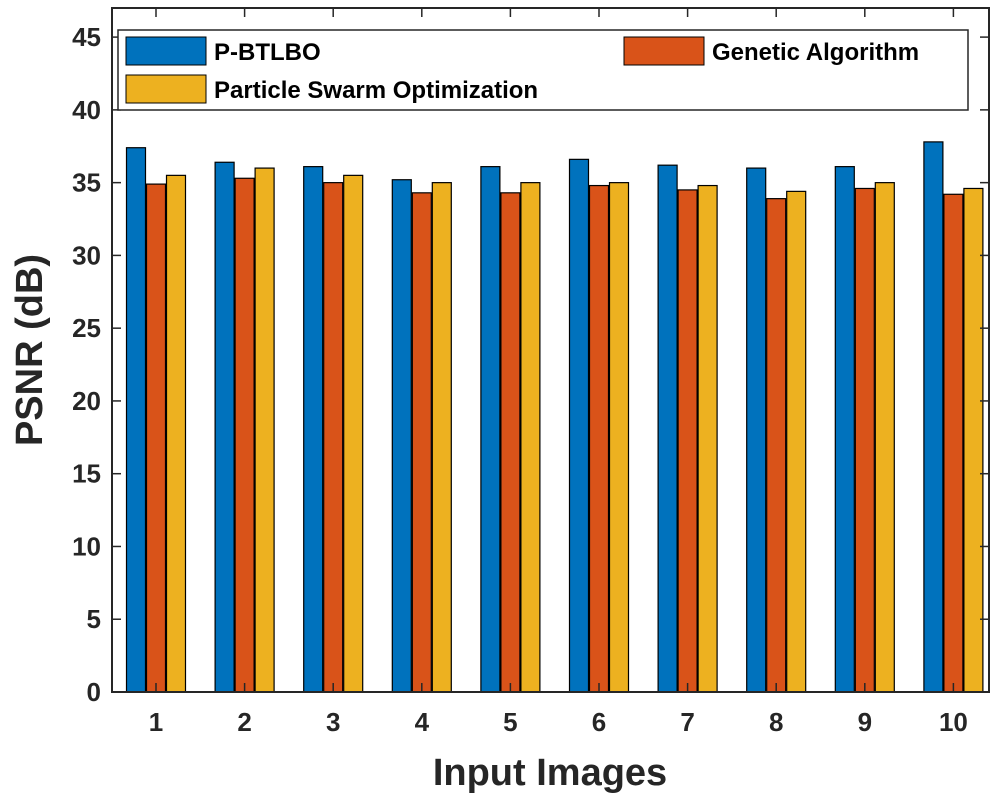 The height and width of the screenshot is (804, 997). Describe the element at coordinates (86, 364) in the screenshot. I see `y-tick-labels: 0 5 10 15 20 25 30 35 40 45` at that location.